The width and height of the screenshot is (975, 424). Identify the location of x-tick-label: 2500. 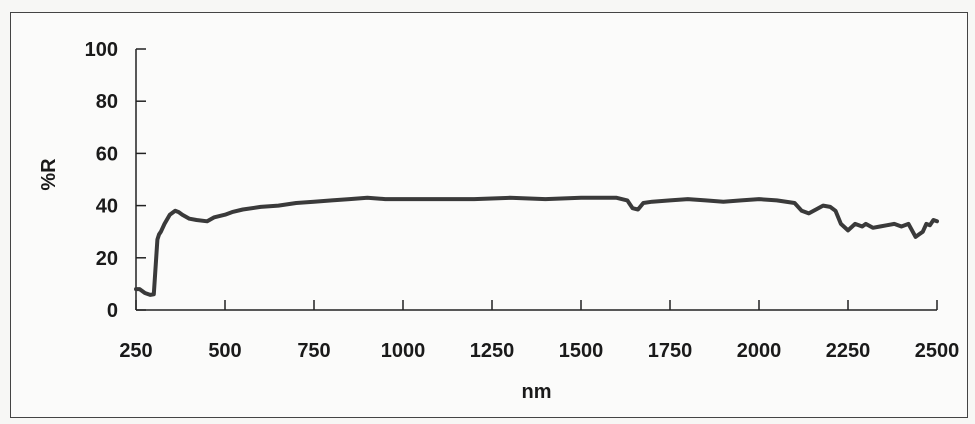
(937, 351).